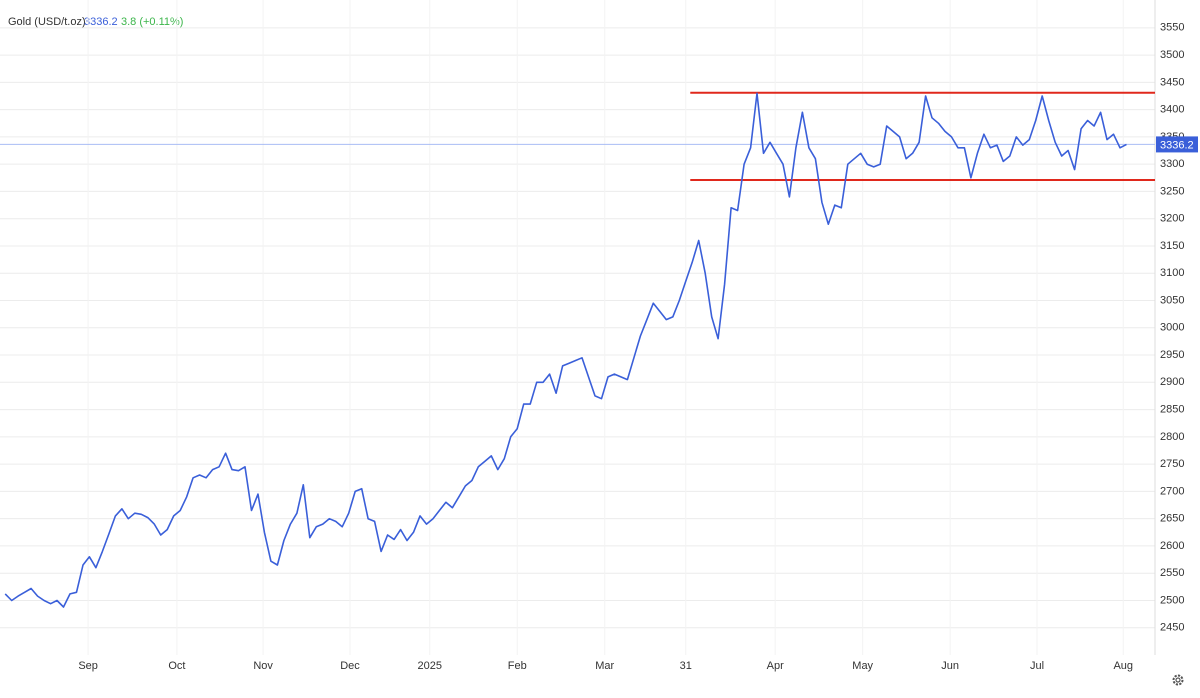  What do you see at coordinates (1172, 382) in the screenshot?
I see `y-tick-label: 2900` at bounding box center [1172, 382].